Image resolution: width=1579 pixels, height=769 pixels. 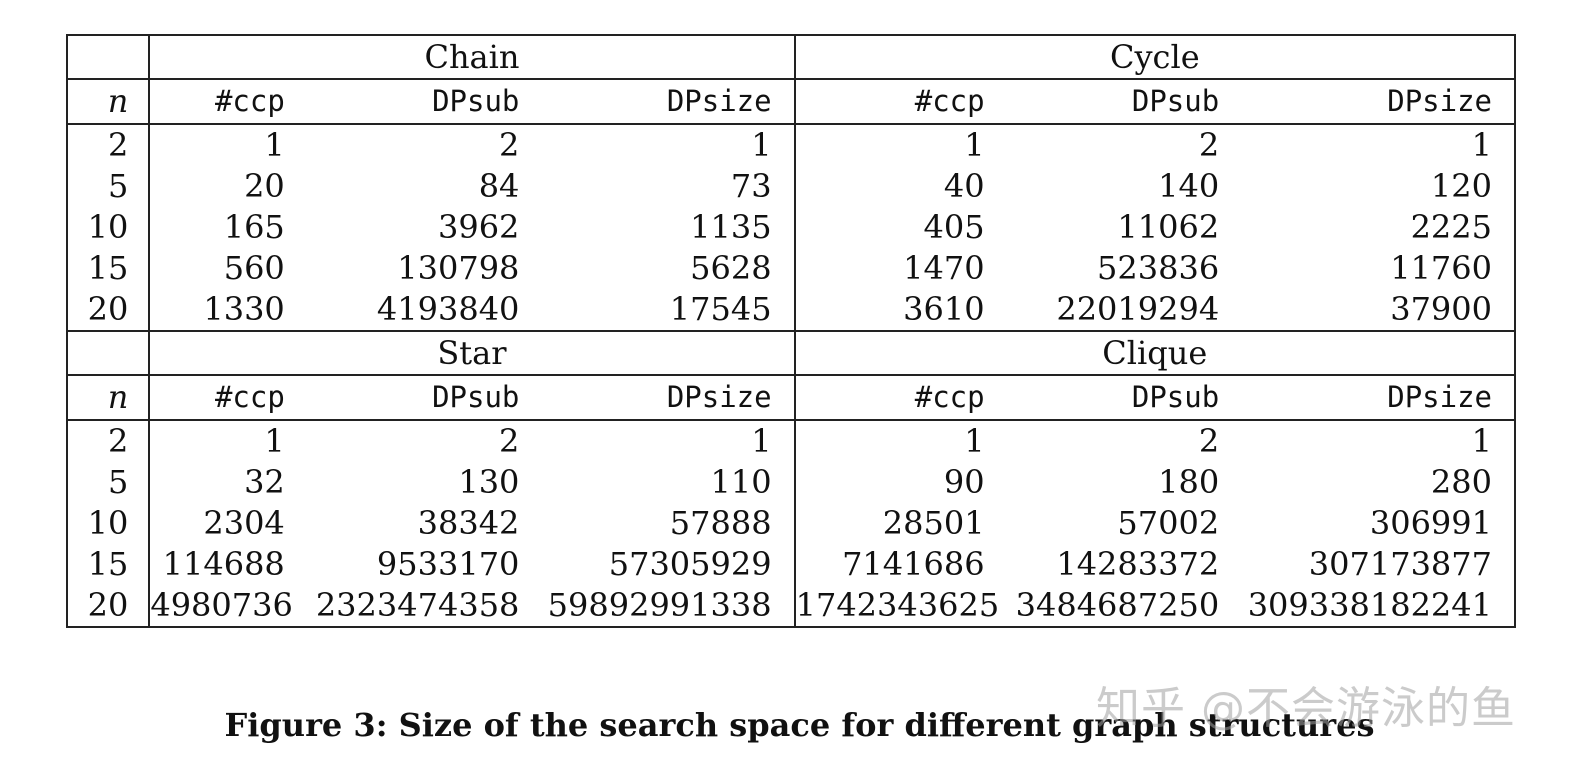 I want to click on watermark: 知乎 @不会游泳的鱼, so click(x=1306, y=708).